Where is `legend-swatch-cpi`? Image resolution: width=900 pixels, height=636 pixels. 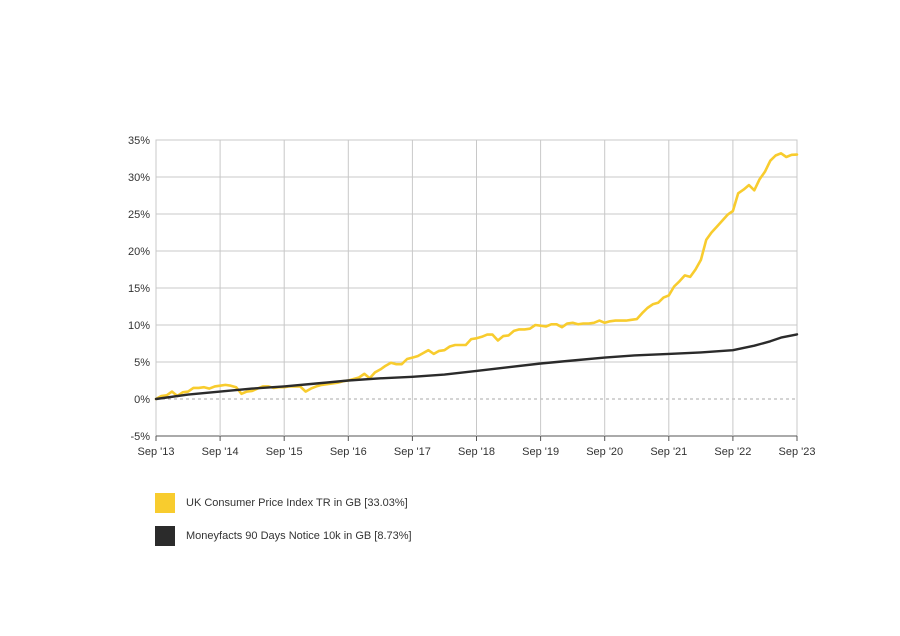
legend-swatch-cpi is located at coordinates (165, 503).